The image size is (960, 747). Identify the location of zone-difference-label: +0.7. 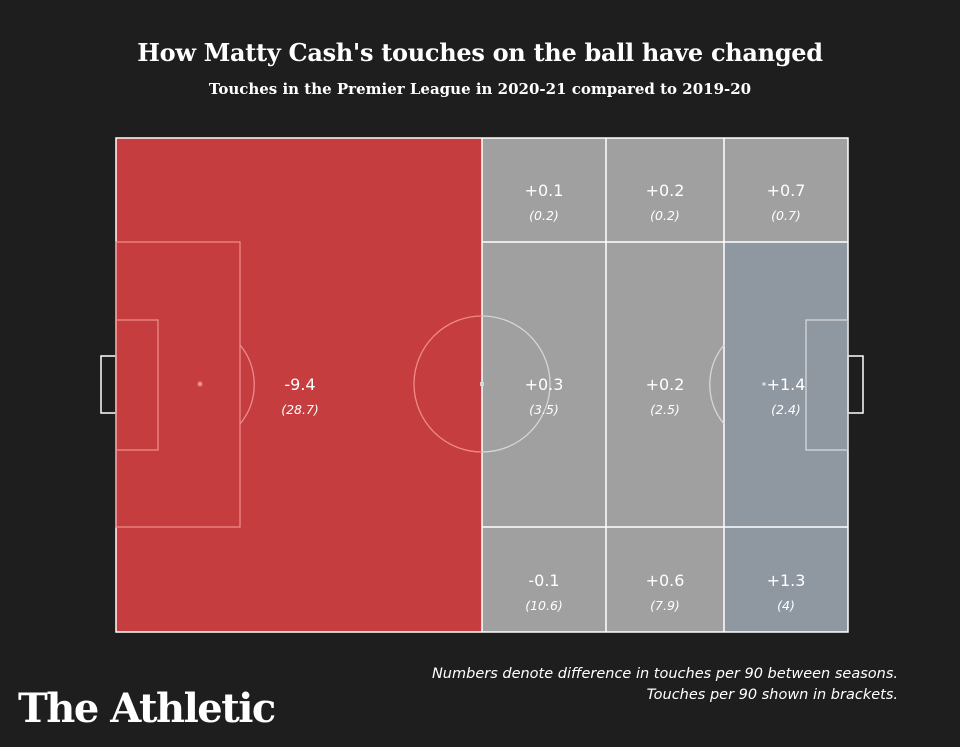
(786, 190).